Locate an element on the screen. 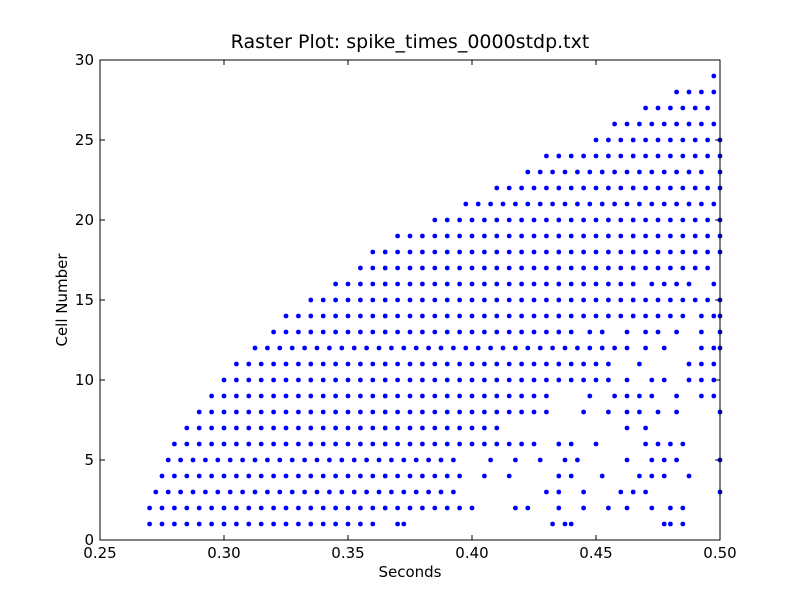 The height and width of the screenshot is (604, 800). x-axis-label: Seconds is located at coordinates (409, 572).